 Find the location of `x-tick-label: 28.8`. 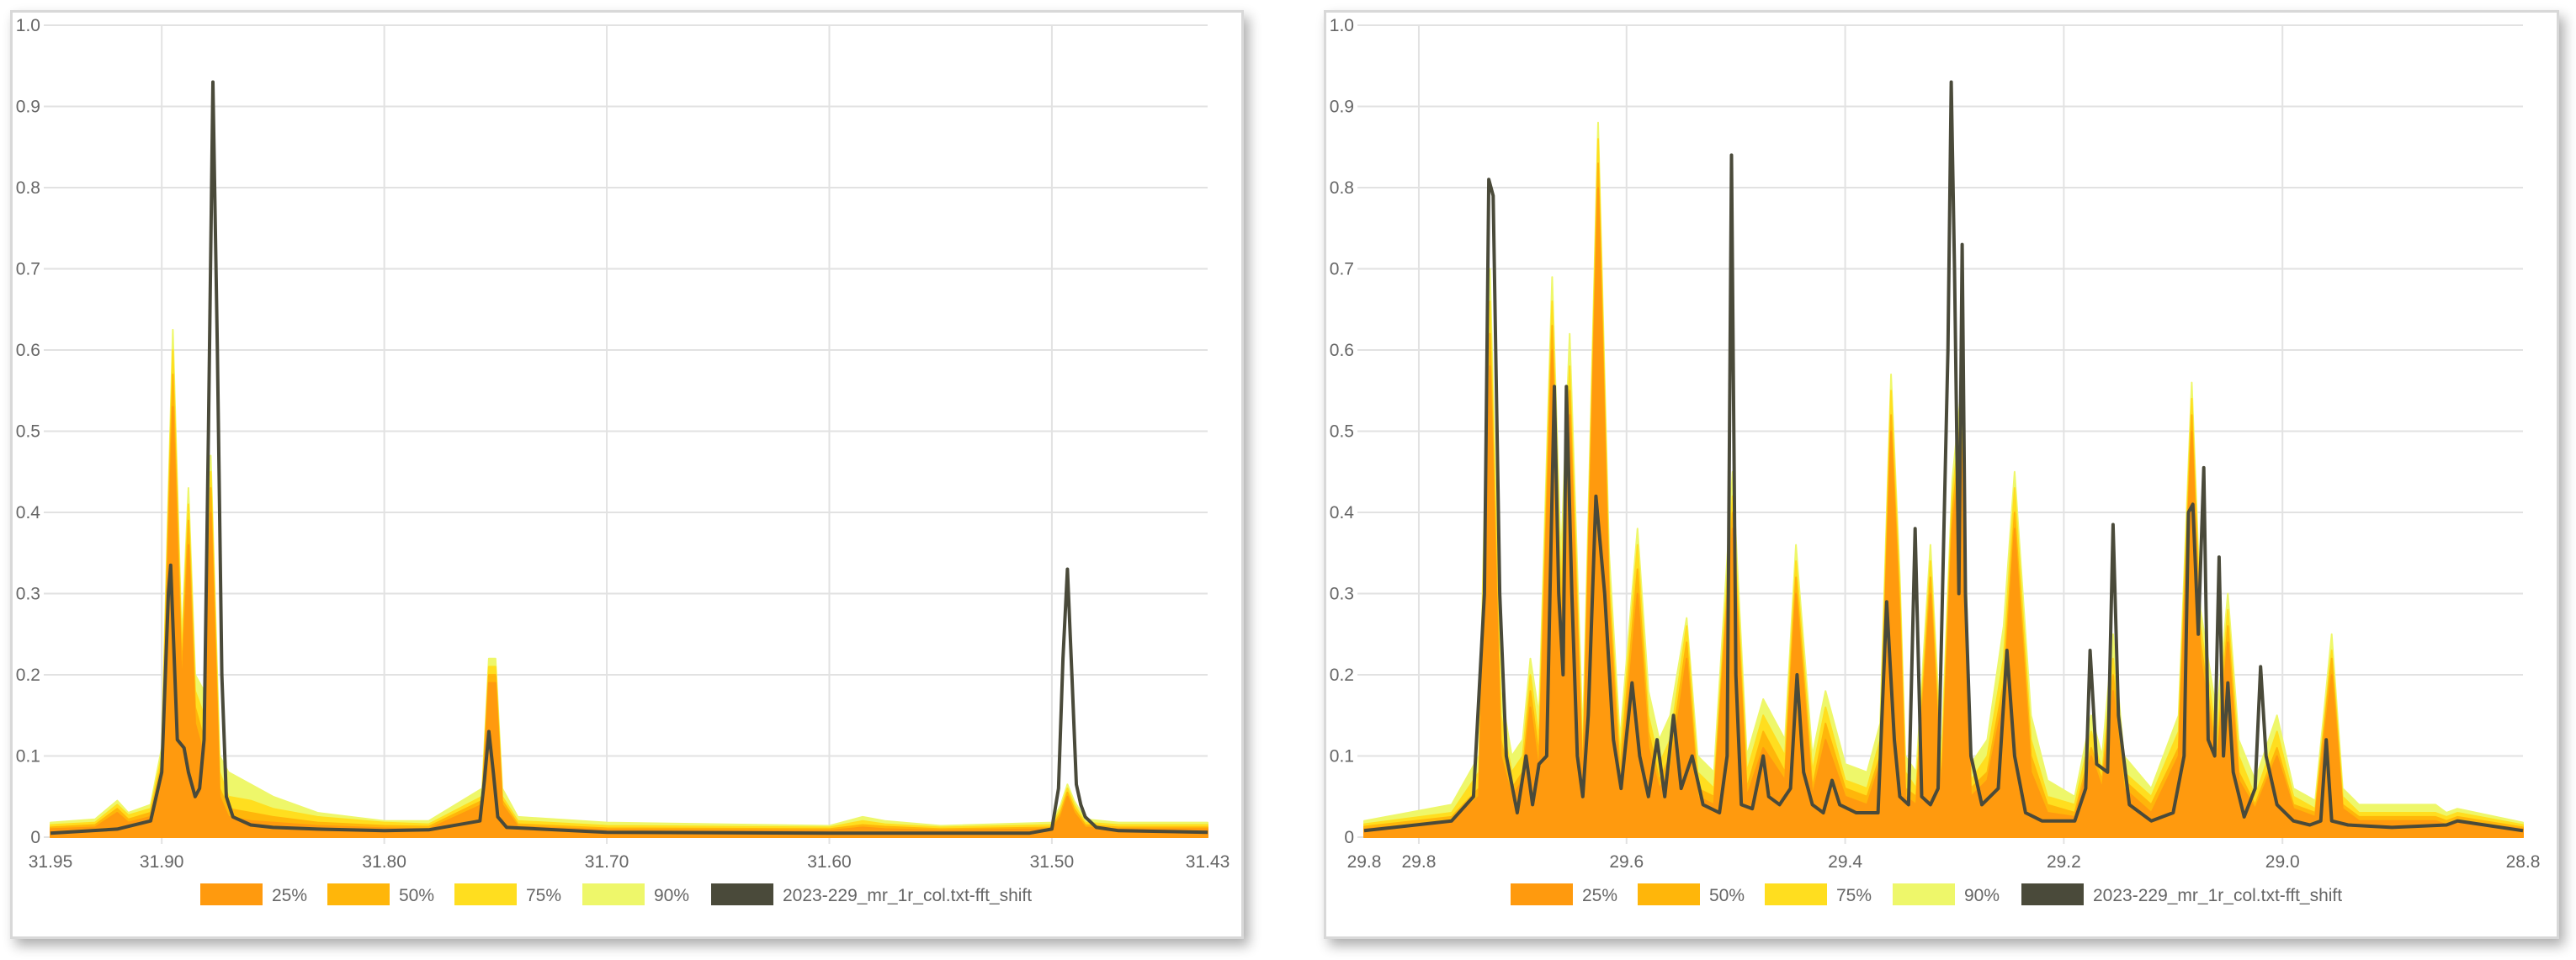

x-tick-label: 28.8 is located at coordinates (2523, 862).